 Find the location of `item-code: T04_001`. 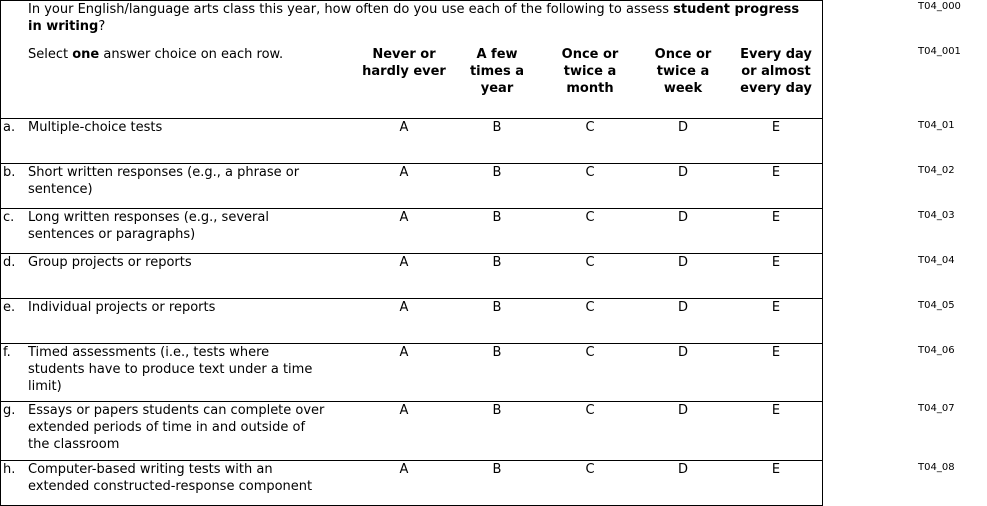

item-code: T04_001 is located at coordinates (939, 51).